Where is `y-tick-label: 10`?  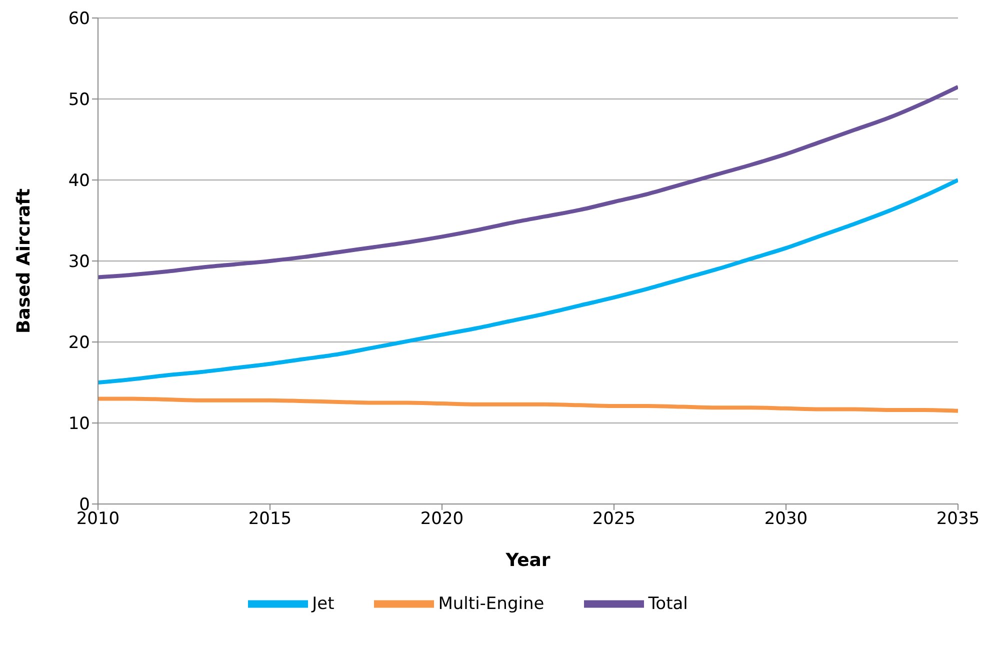 y-tick-label: 10 is located at coordinates (79, 424).